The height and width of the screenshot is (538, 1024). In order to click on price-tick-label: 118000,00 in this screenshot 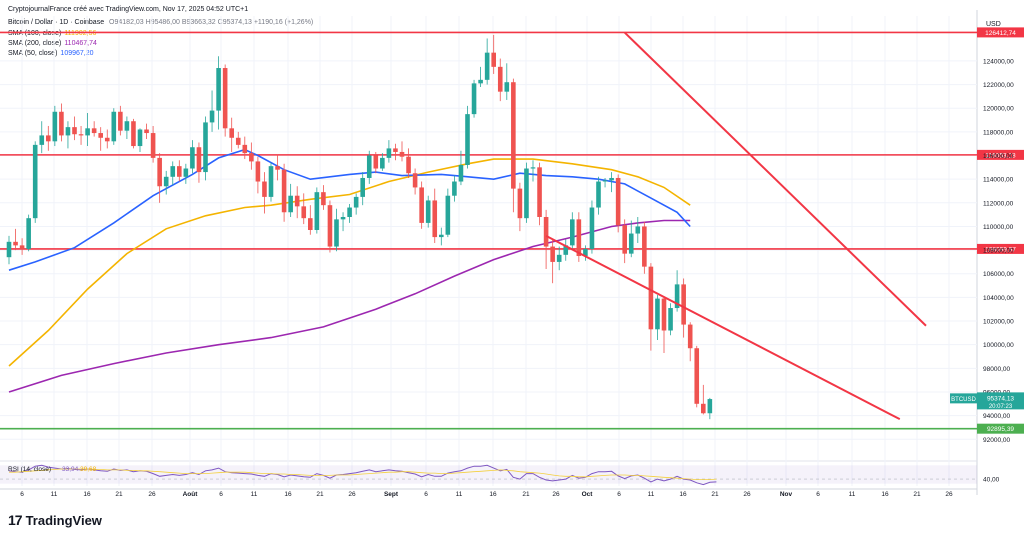, I will do `click(998, 132)`.